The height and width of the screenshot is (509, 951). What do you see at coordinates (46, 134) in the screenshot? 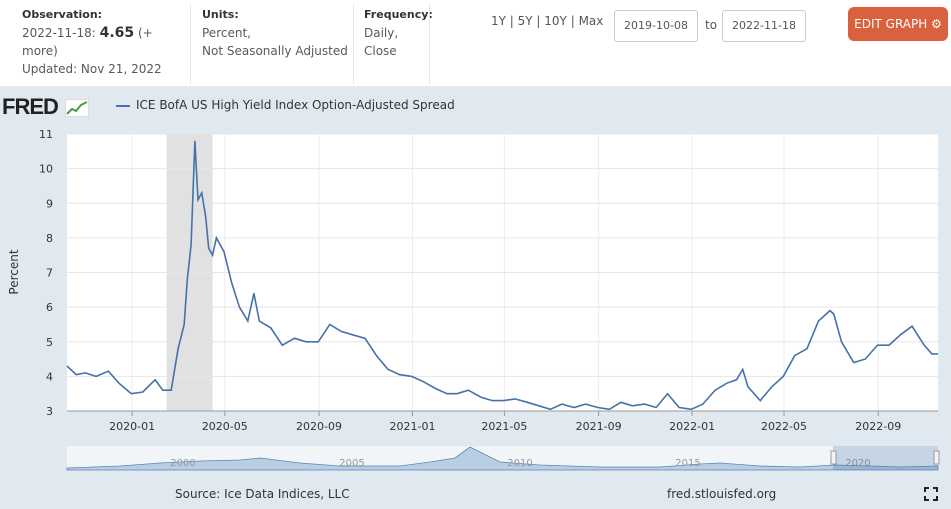
I see `y-tick-label: 11` at bounding box center [46, 134].